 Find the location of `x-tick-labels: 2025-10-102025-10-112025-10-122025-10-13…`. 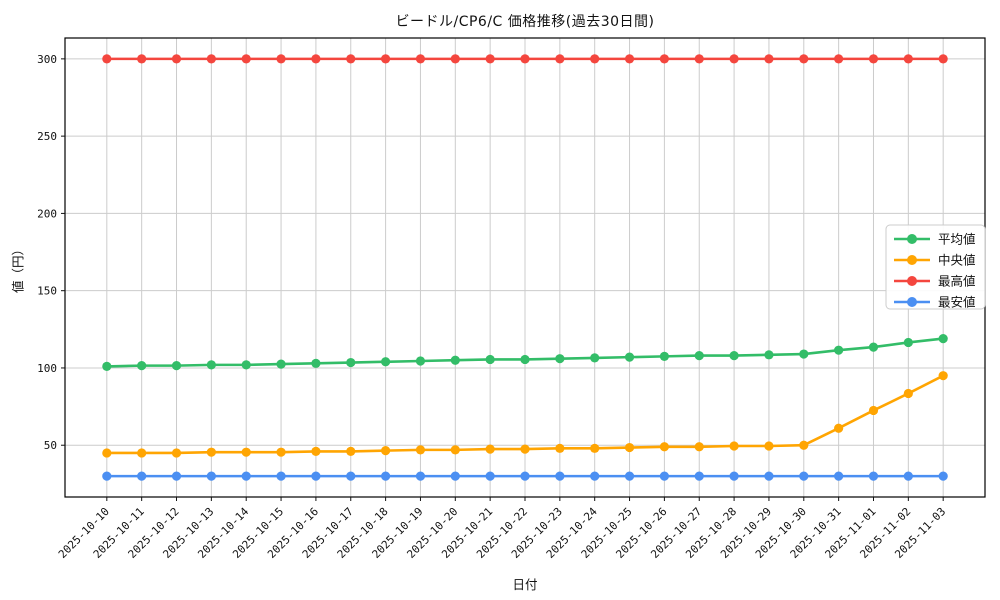

x-tick-labels: 2025-10-102025-10-112025-10-122025-10-13… is located at coordinates (502, 533).